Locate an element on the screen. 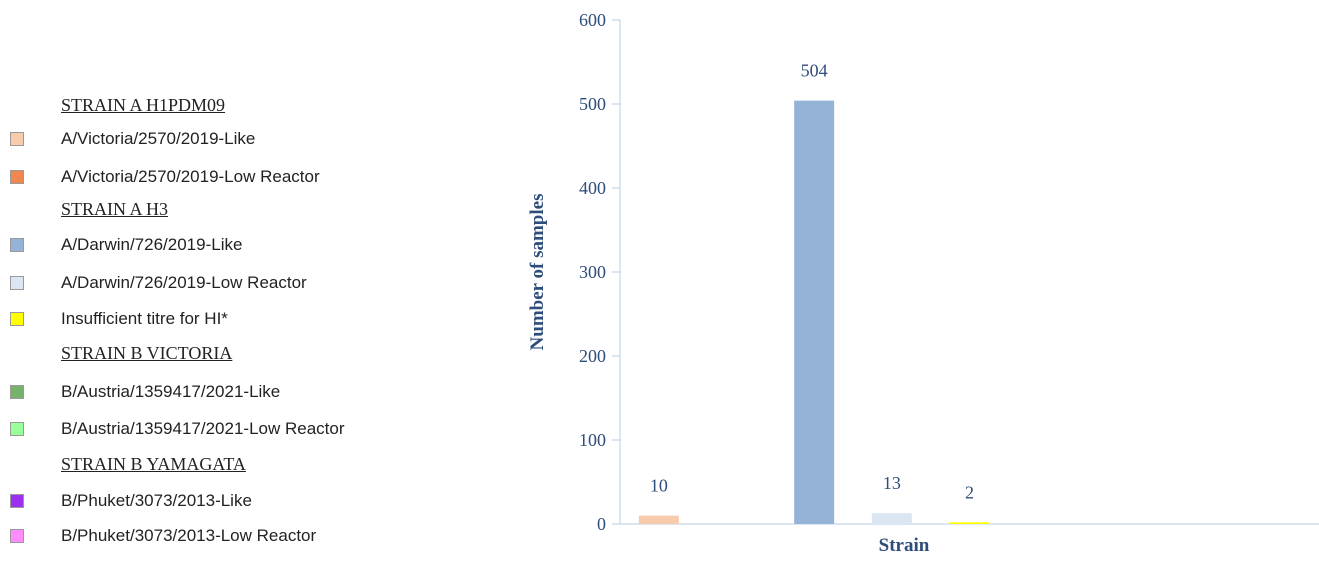 This screenshot has height=568, width=1319. legend-group-heading: STRAIN A H1PDM09 is located at coordinates (143, 105).